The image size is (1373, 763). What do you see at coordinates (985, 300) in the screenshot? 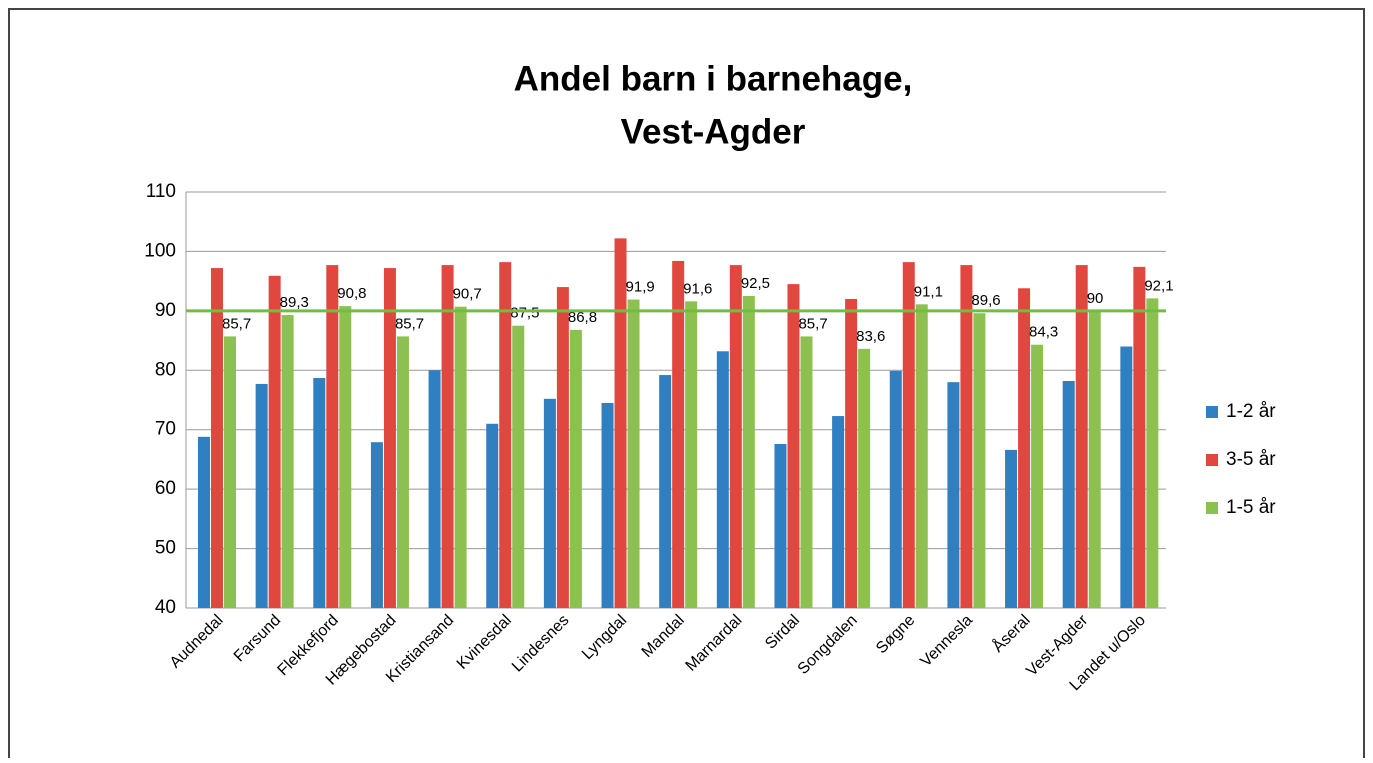
I see `data-label: 89,6` at bounding box center [985, 300].